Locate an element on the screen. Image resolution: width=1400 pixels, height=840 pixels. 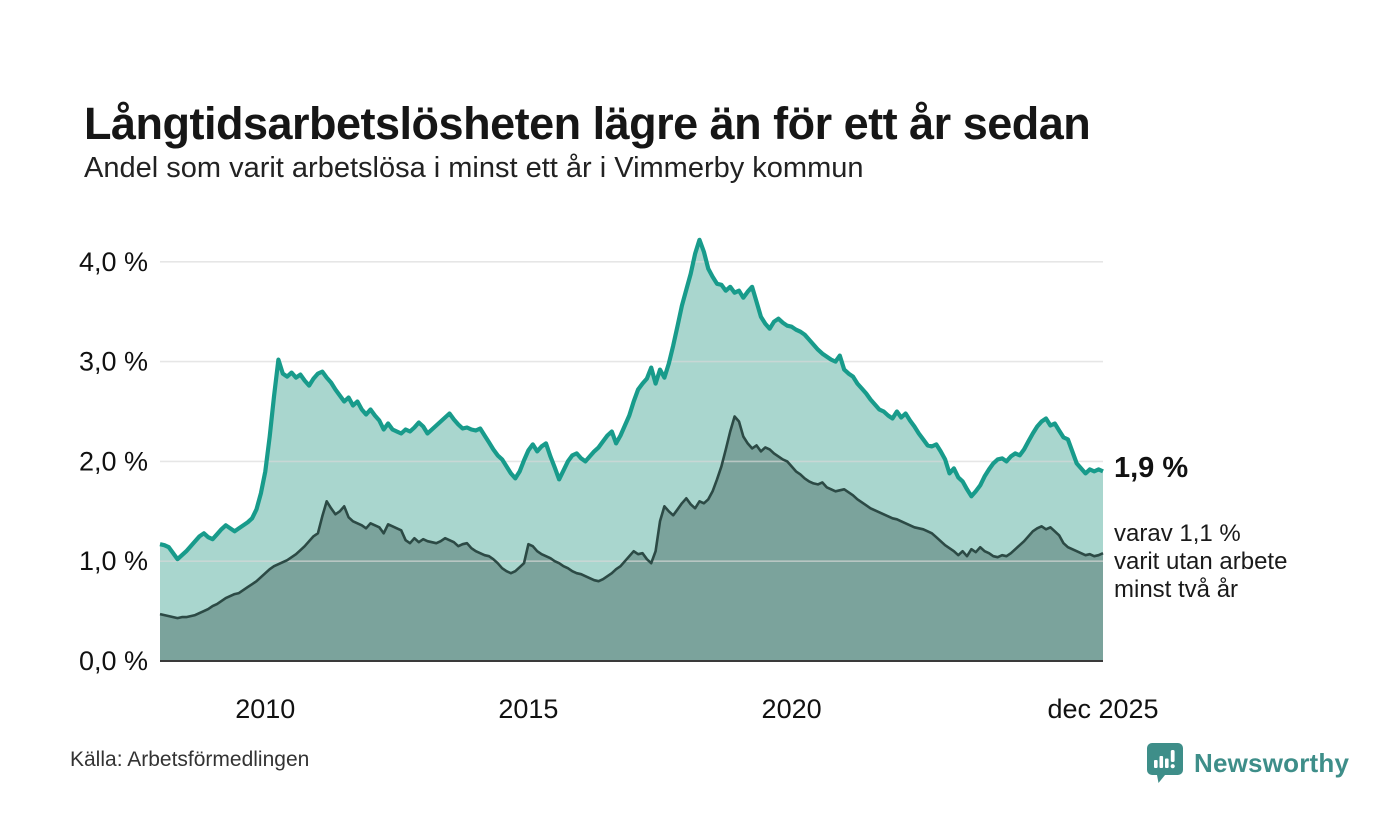
annotation-line-1: varav 1,1 % is located at coordinates (1177, 533).